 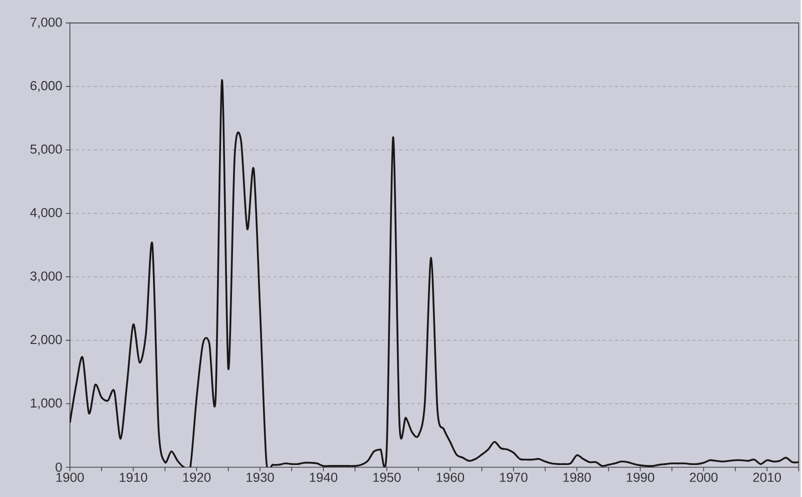 What do you see at coordinates (134, 477) in the screenshot?
I see `x-tick-label: 1910` at bounding box center [134, 477].